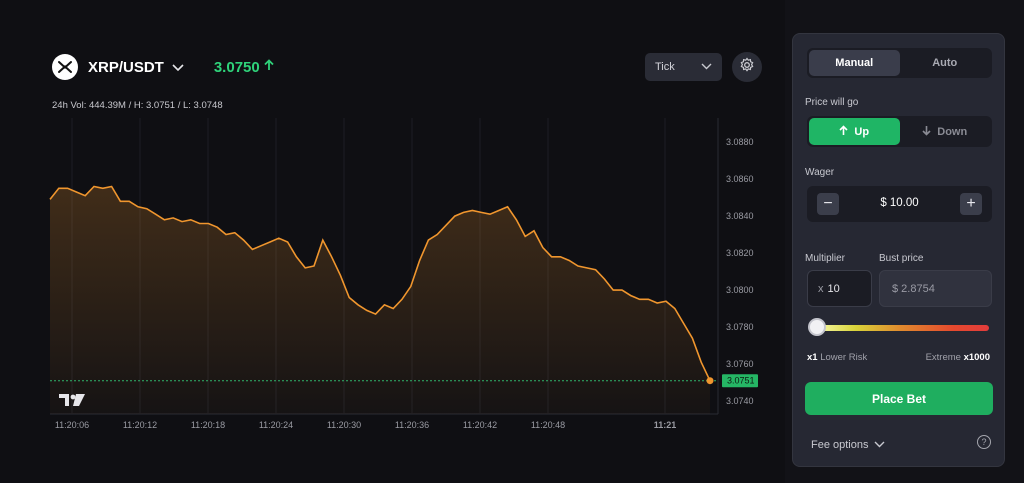 The width and height of the screenshot is (1024, 483). Describe the element at coordinates (548, 425) in the screenshot. I see `x-tick-label: 11:20:48` at that location.